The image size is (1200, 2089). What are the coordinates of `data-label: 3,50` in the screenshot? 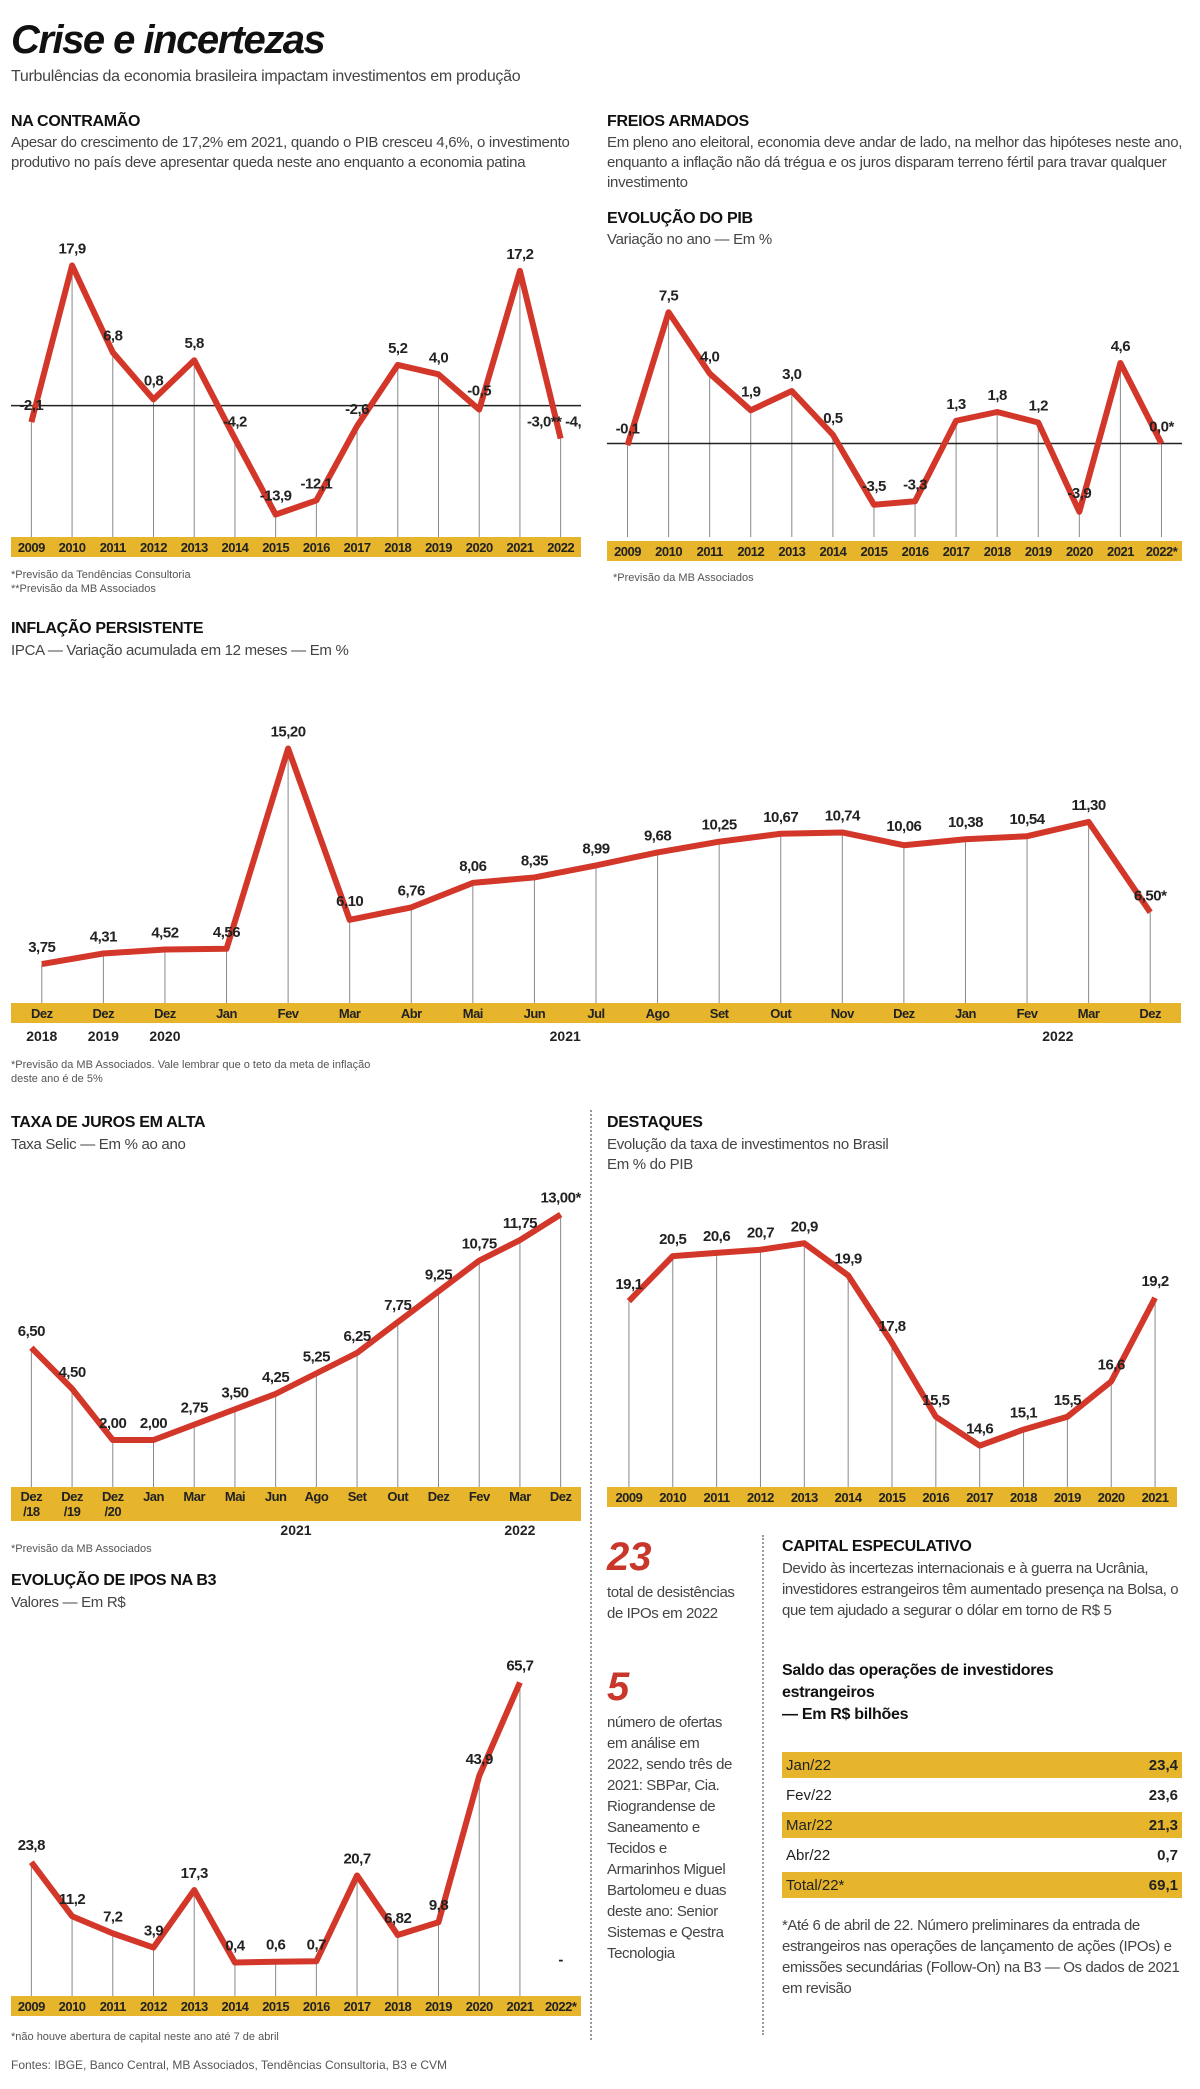 It's located at (234, 1392).